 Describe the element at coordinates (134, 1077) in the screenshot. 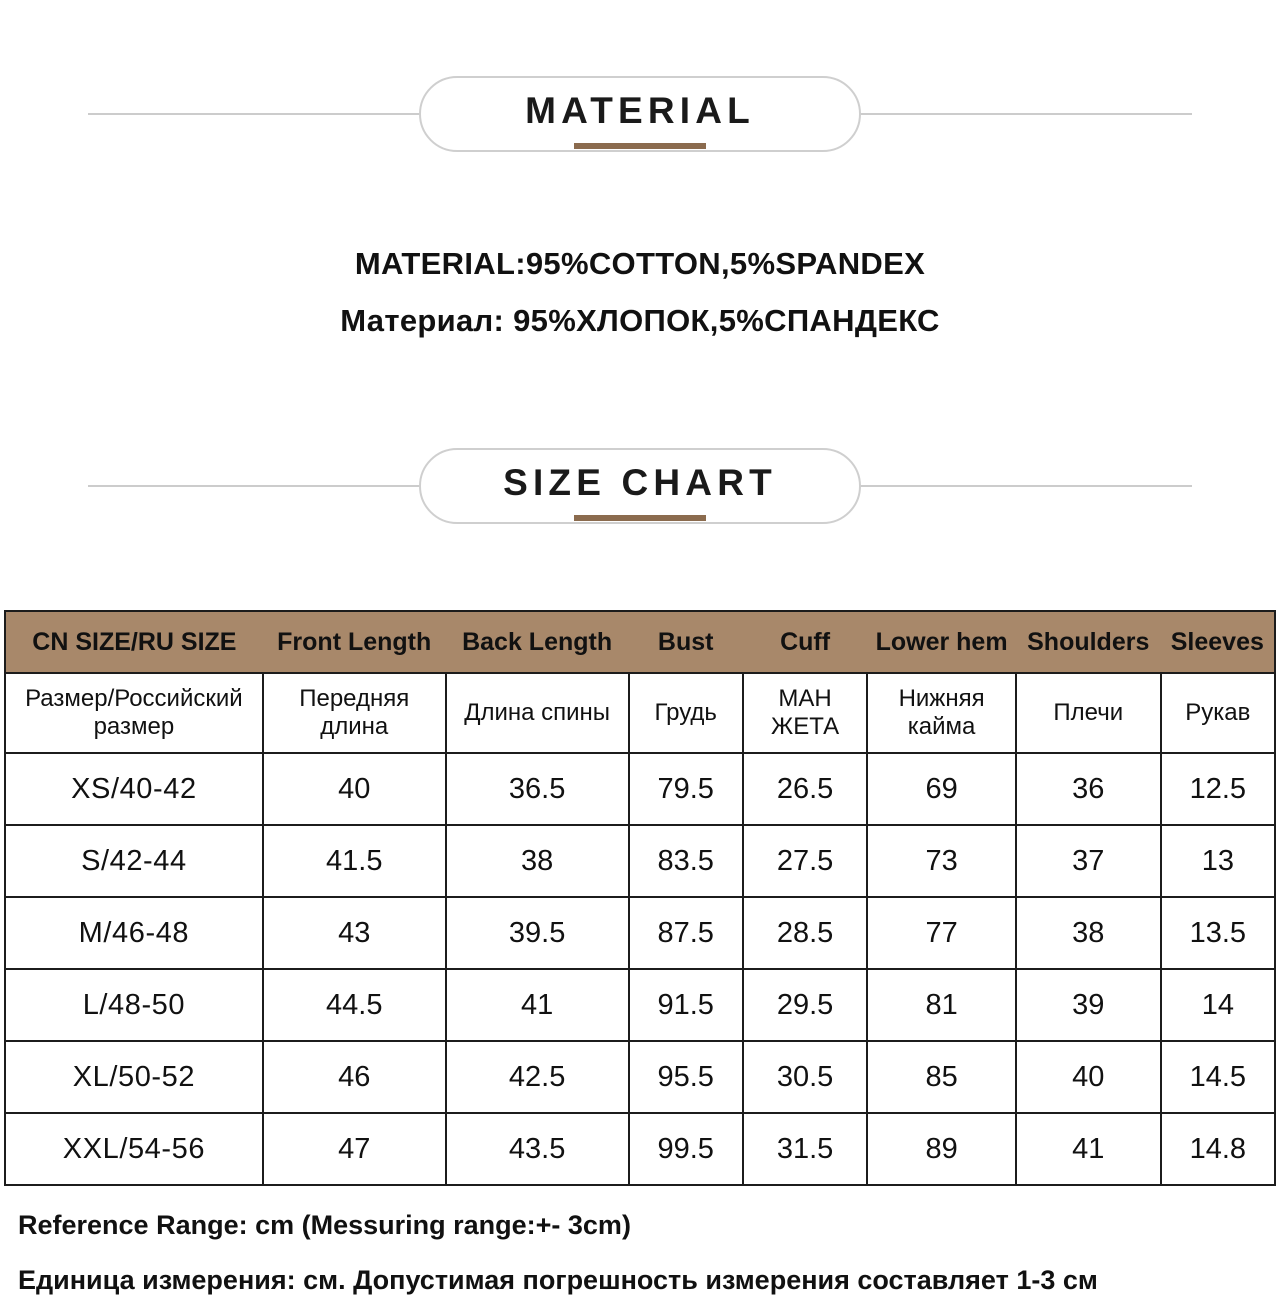

I see `size-label-cell: XL/50-52` at that location.